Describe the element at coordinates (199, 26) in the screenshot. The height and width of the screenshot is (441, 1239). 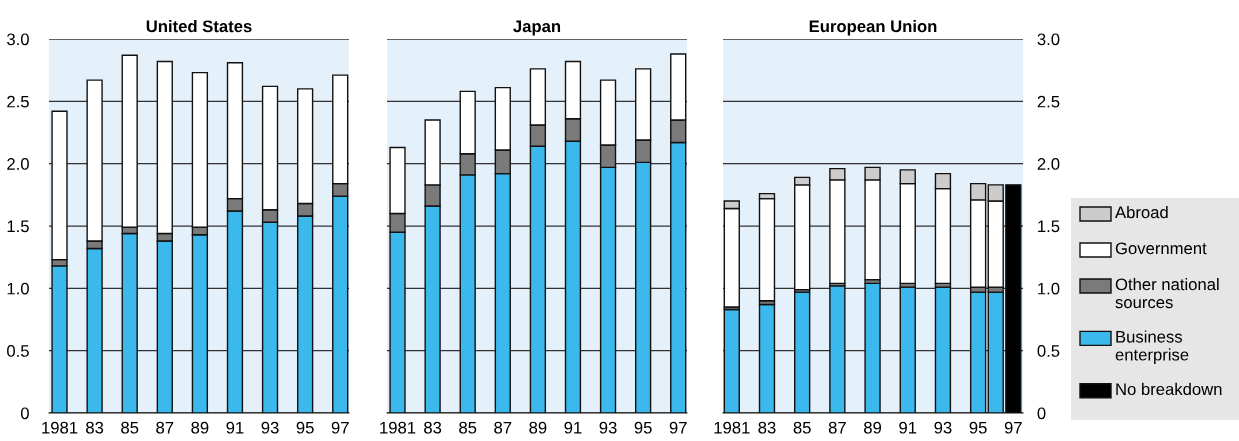
I see `chart-title: United States` at that location.